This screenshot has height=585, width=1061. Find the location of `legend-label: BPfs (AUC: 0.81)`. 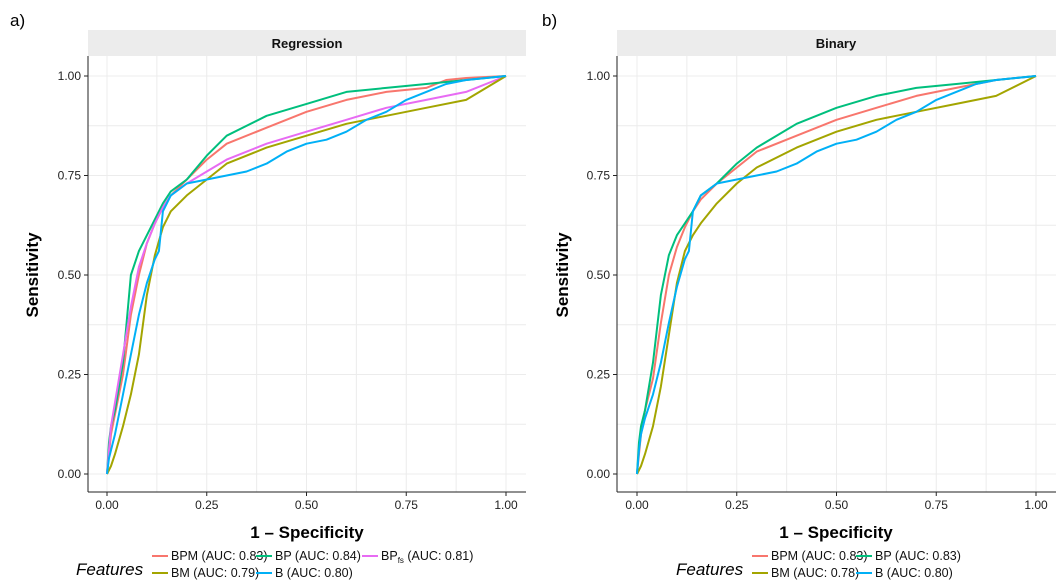

legend-label: BPfs (AUC: 0.81) is located at coordinates (427, 557).